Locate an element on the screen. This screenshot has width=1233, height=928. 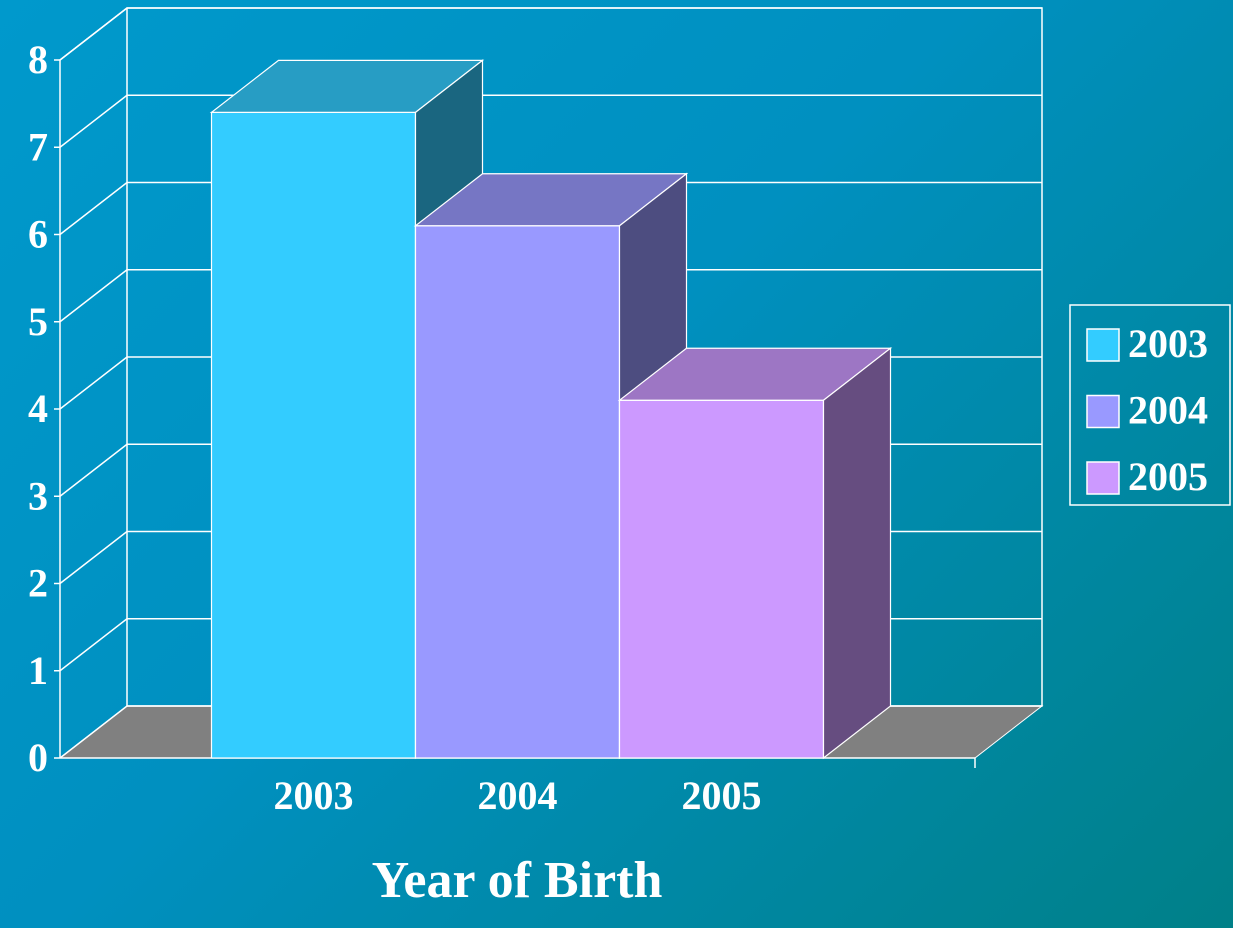
legend-label: 2005 is located at coordinates (1168, 476).